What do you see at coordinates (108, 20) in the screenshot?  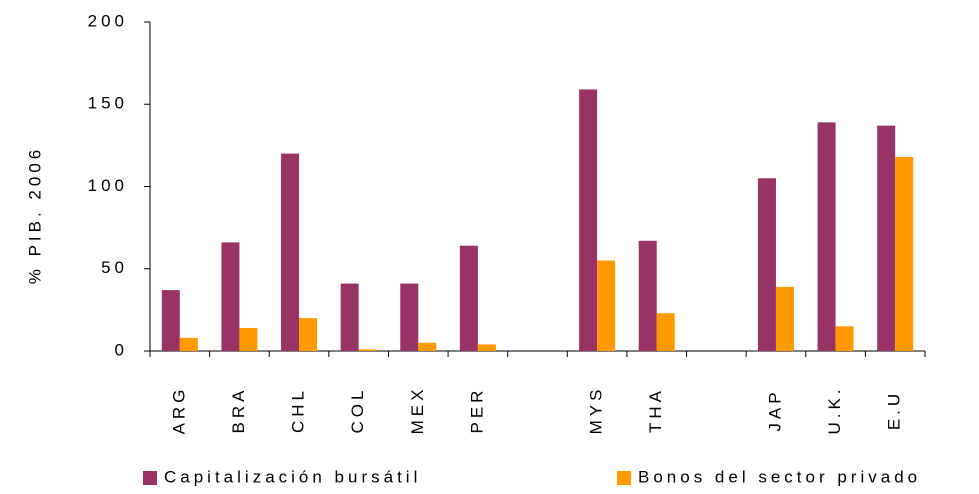 I see `y-tick-label: 200` at bounding box center [108, 20].